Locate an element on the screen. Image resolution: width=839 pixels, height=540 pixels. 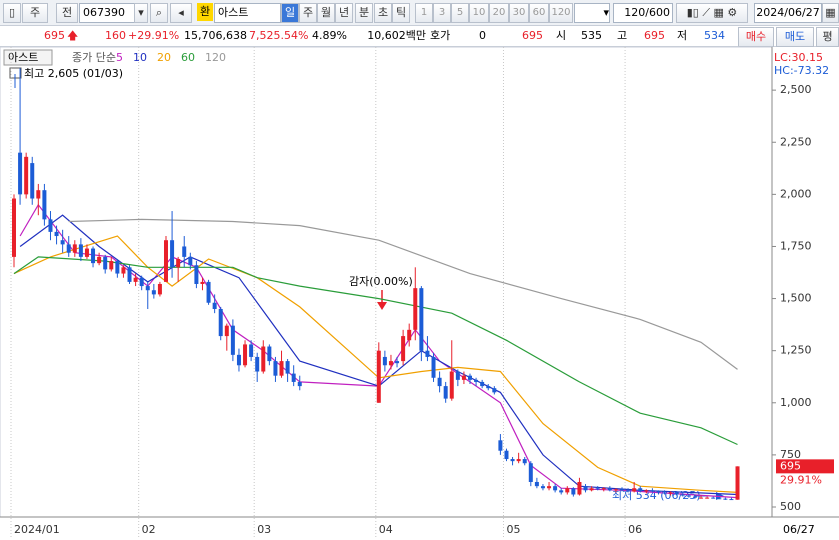
ask-qty: 0 is located at coordinates (482, 35).